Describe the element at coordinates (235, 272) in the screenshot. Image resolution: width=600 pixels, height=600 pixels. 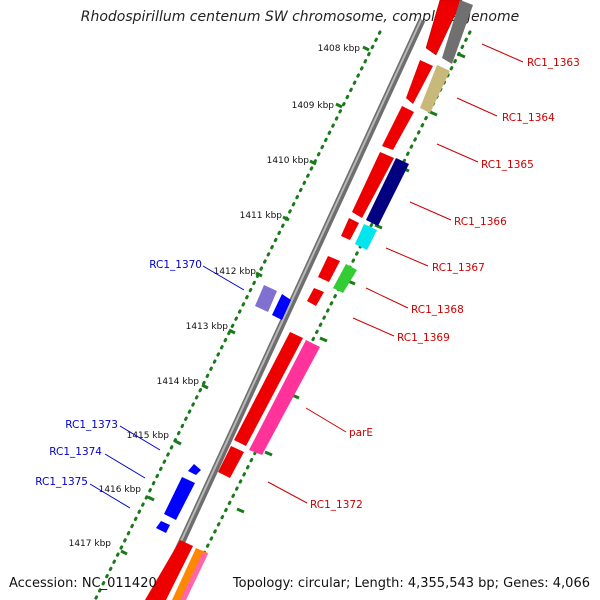
I see `kbp-label: 1412 kbp` at that location.